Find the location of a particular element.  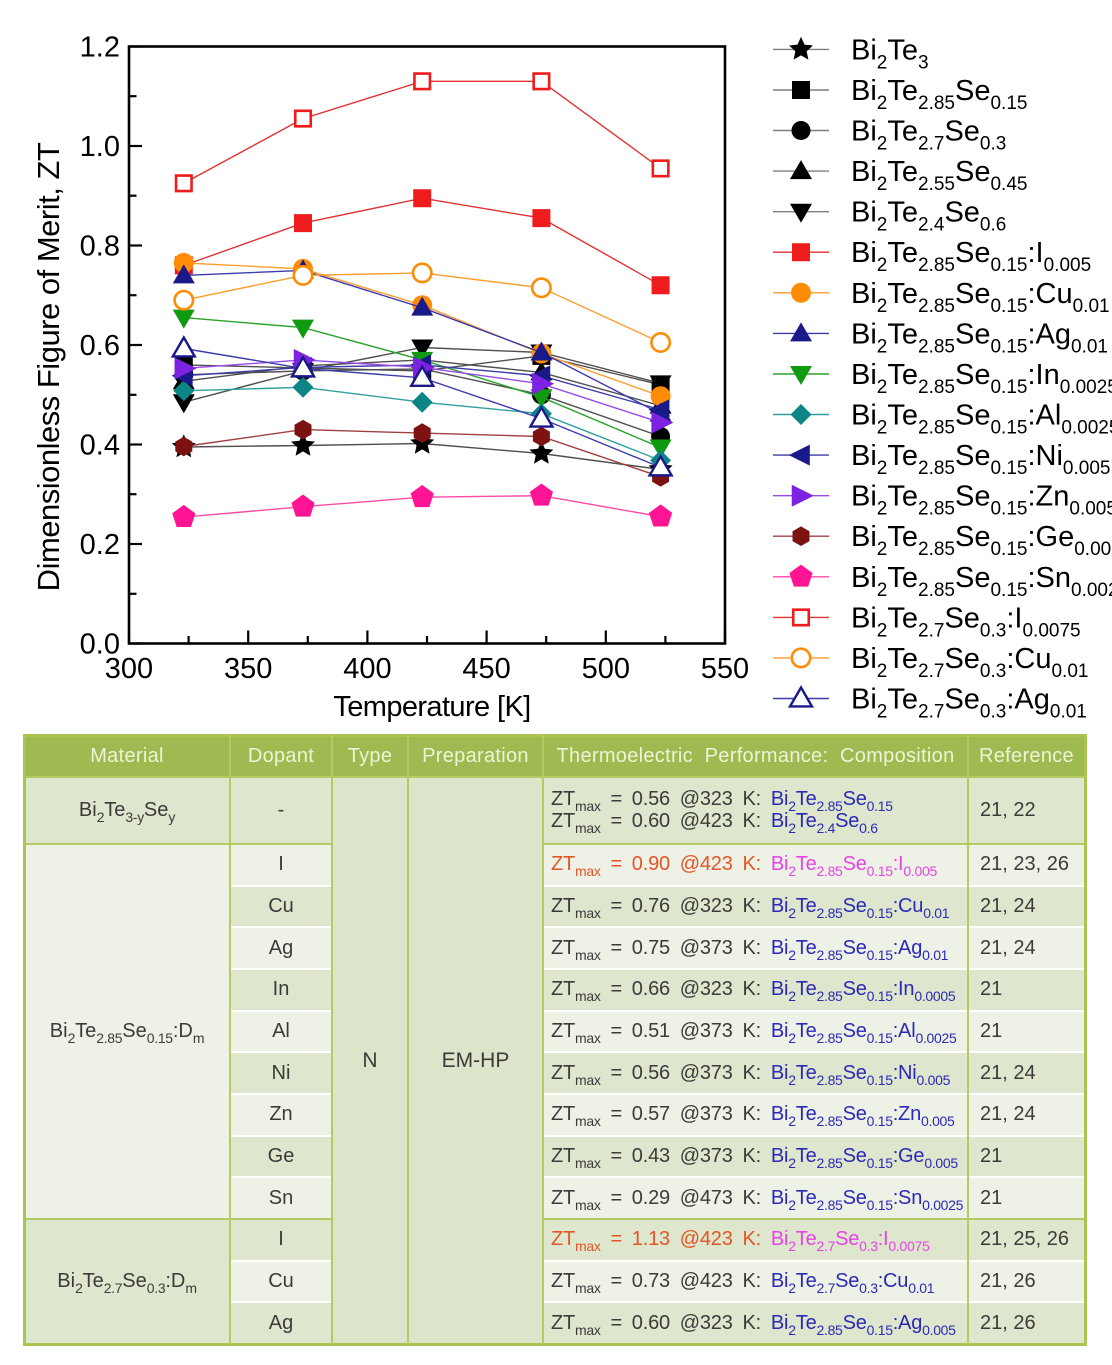

svg-text: Bi2Te2.85Se0.15 is located at coordinates (939, 94).